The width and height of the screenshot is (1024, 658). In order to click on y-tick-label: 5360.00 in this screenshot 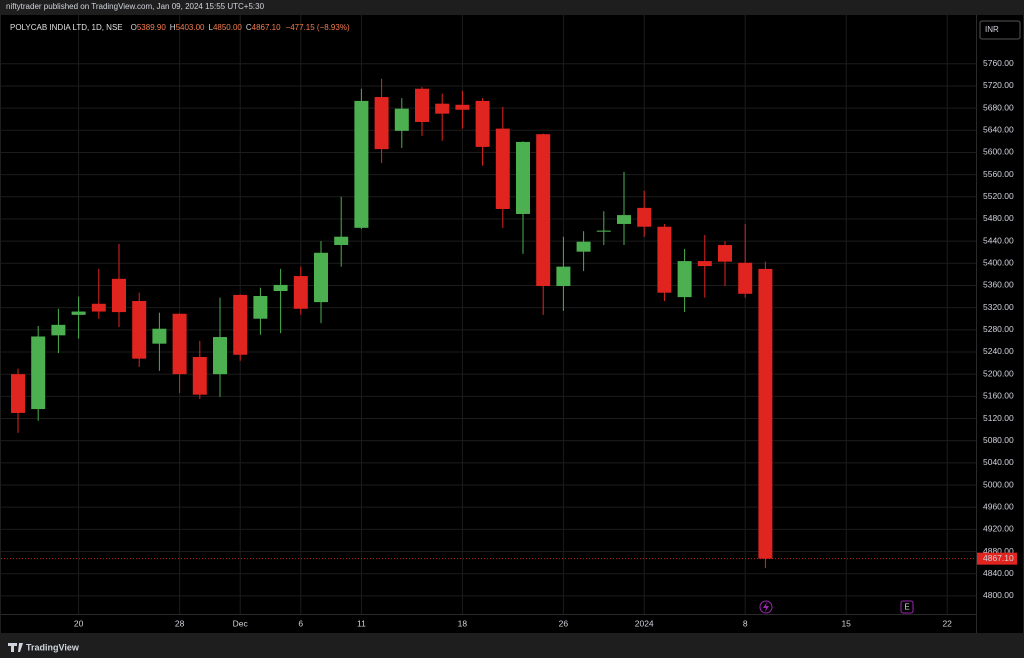, I will do `click(998, 285)`.